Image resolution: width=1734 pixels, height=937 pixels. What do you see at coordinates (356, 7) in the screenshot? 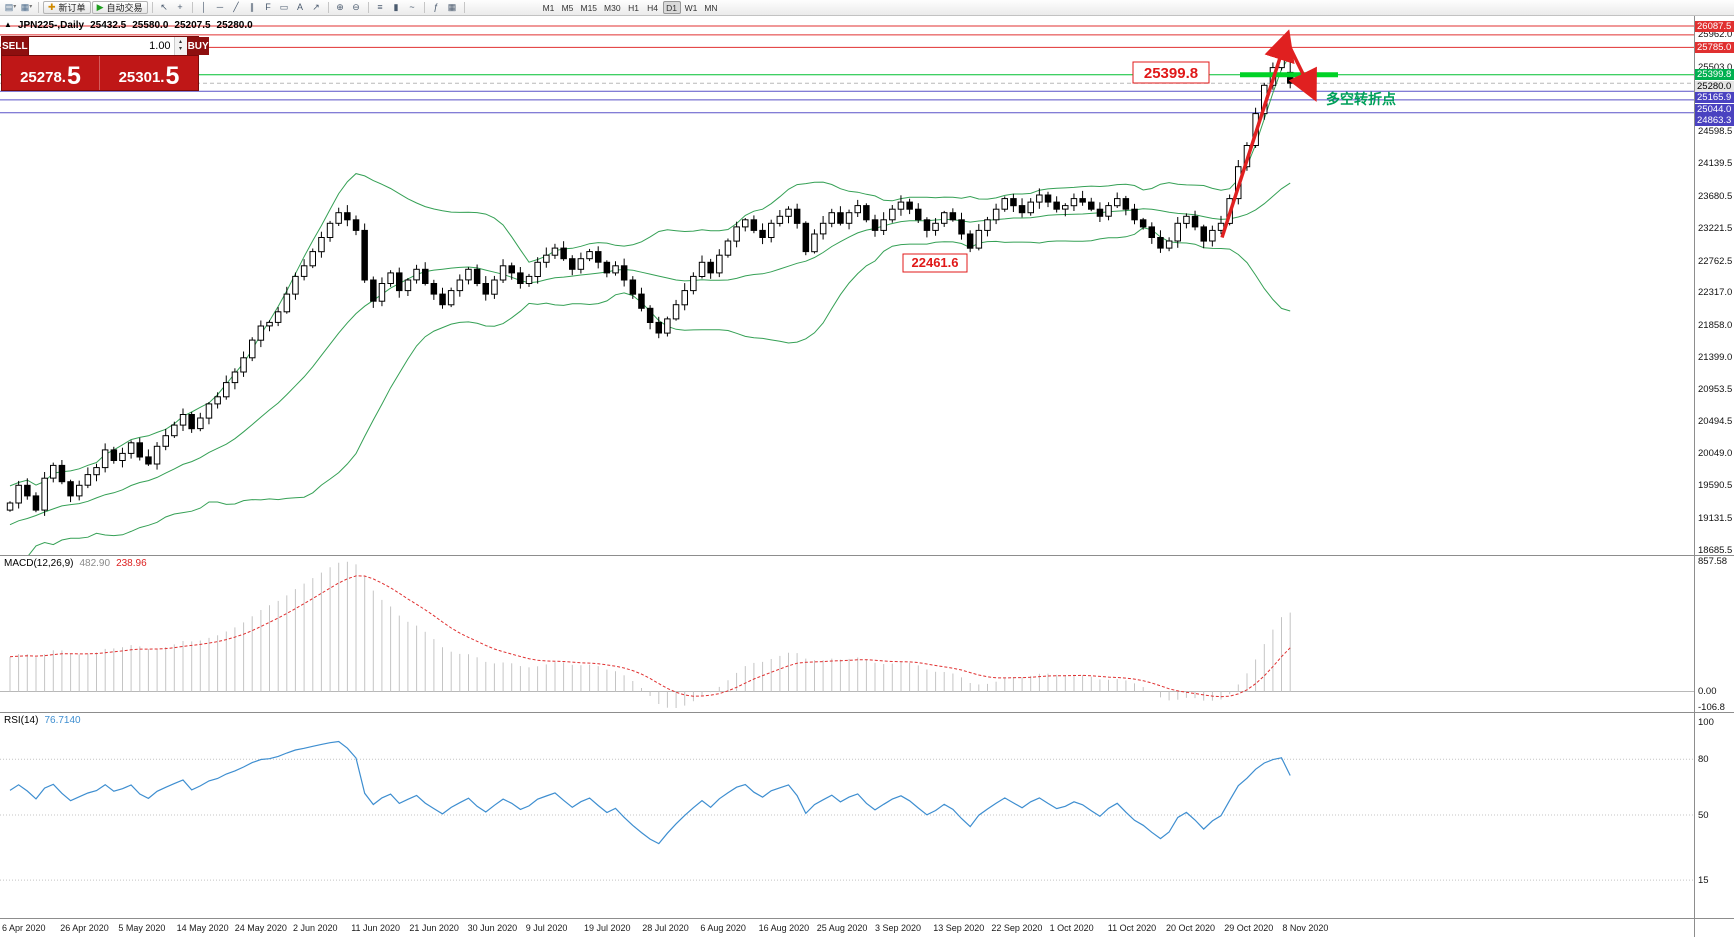
I see `zoom-out-icon: ⊖` at bounding box center [356, 7].